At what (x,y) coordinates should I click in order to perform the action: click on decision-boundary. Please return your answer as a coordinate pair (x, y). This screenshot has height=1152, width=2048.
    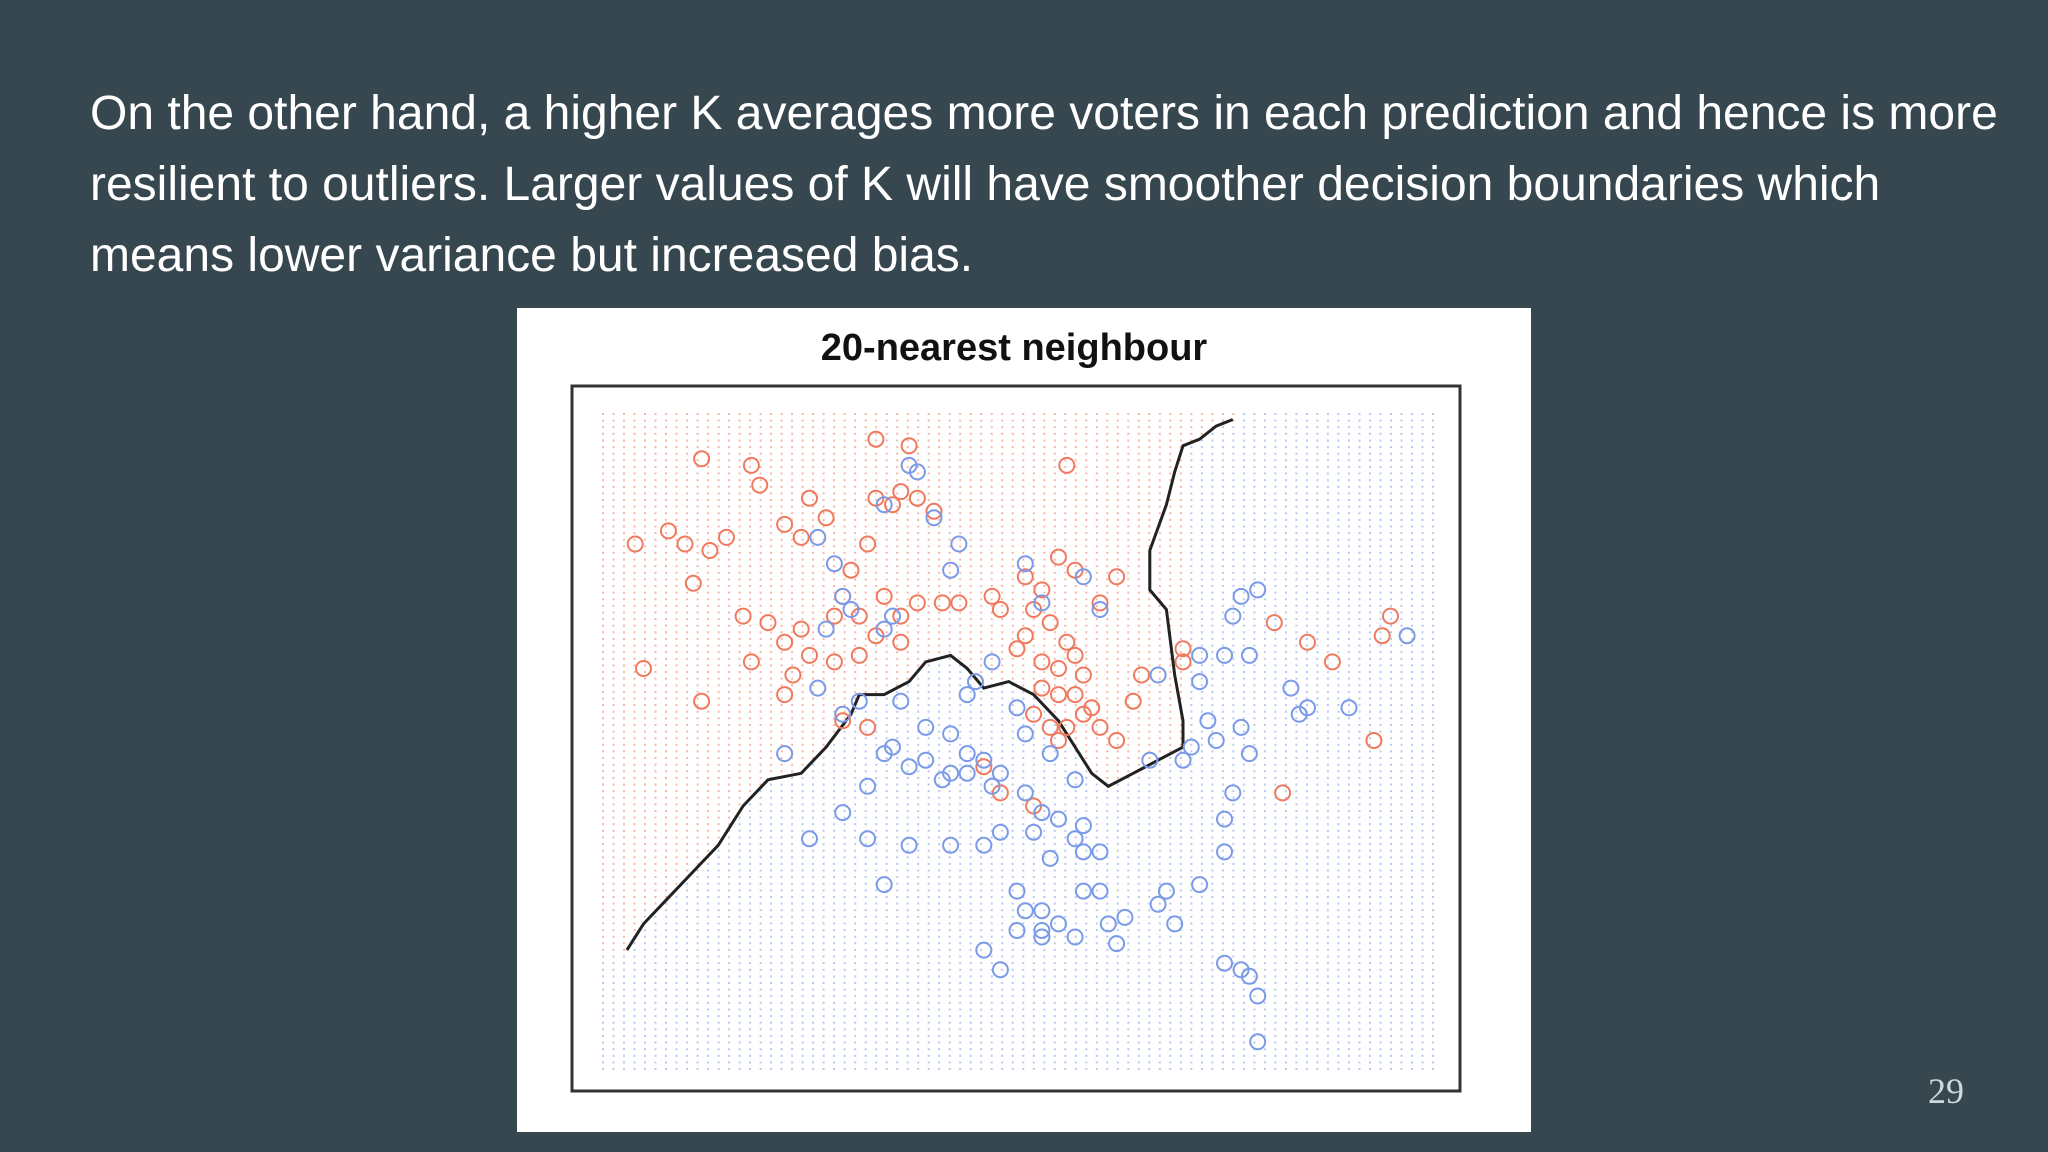
    Looking at the image, I should click on (929, 684).